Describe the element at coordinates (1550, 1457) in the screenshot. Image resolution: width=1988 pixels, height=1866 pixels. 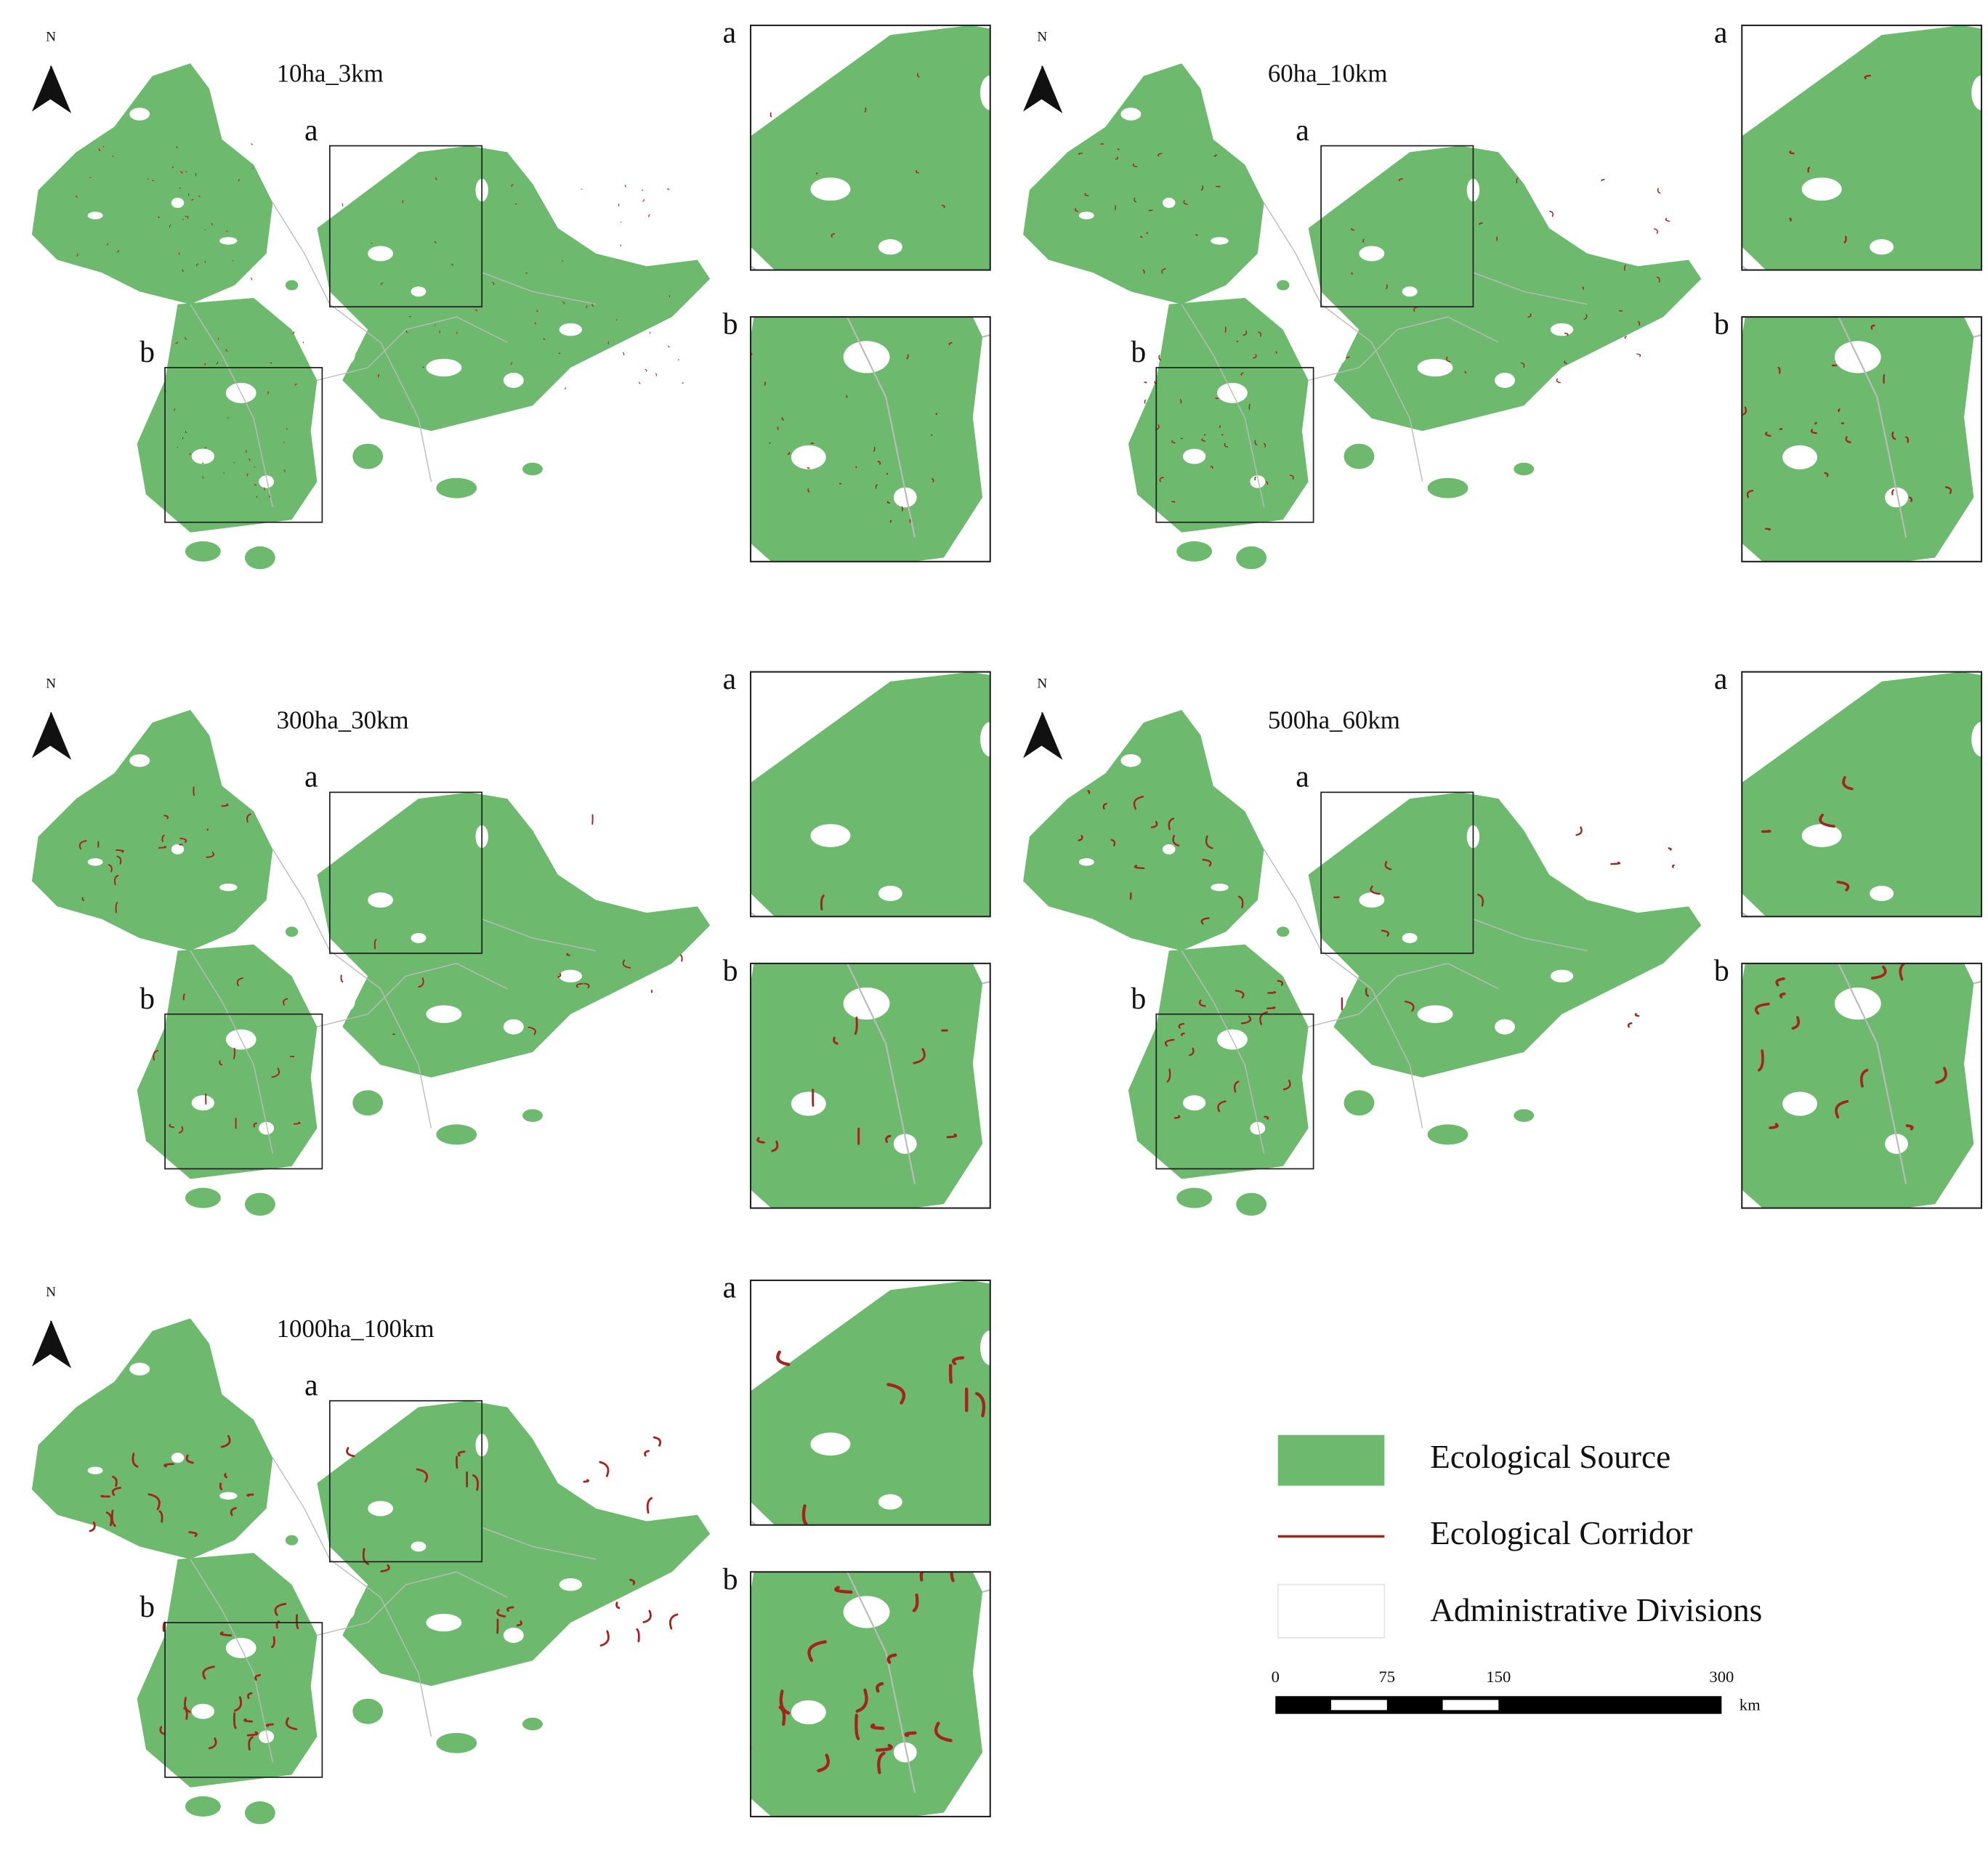
I see `legend-label: Ecological Source` at that location.